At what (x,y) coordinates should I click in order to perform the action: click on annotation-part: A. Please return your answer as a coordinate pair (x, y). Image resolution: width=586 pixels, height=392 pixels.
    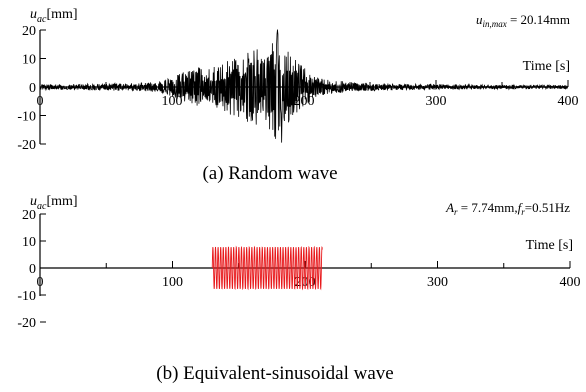
    Looking at the image, I should click on (449, 207).